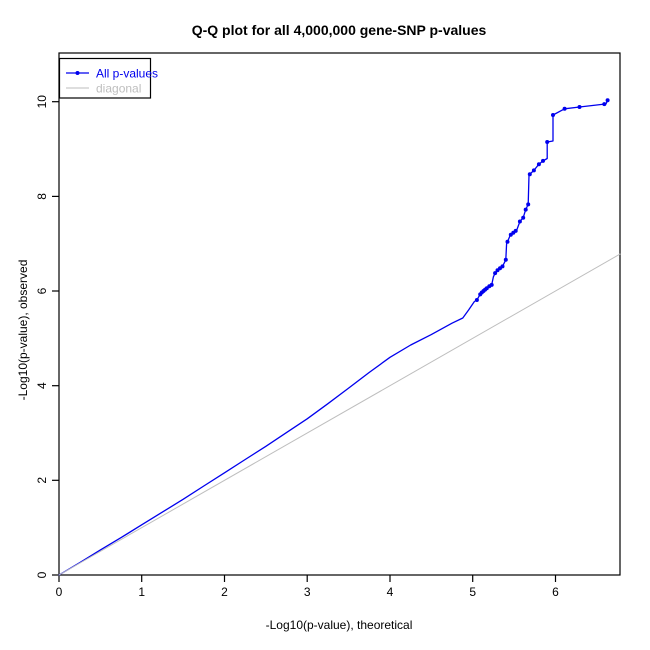 The height and width of the screenshot is (650, 650). What do you see at coordinates (339, 625) in the screenshot?
I see `x-axis-label: -Log10(p-value), theoretical` at bounding box center [339, 625].